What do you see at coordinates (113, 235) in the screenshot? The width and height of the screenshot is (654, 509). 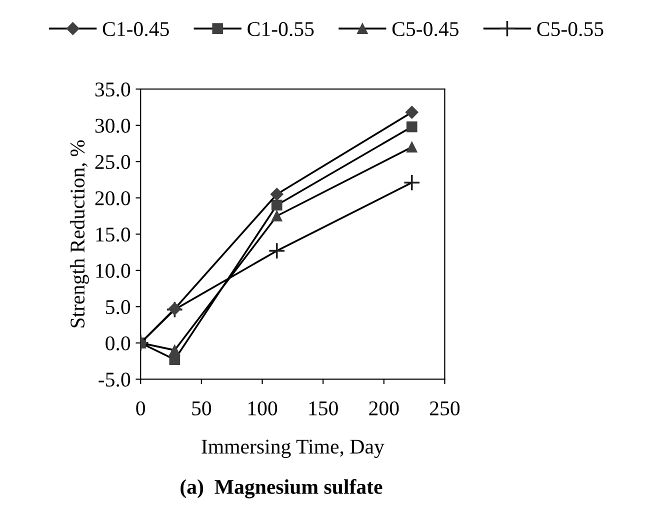 I see `y-tick-label: 15.0` at bounding box center [113, 235].